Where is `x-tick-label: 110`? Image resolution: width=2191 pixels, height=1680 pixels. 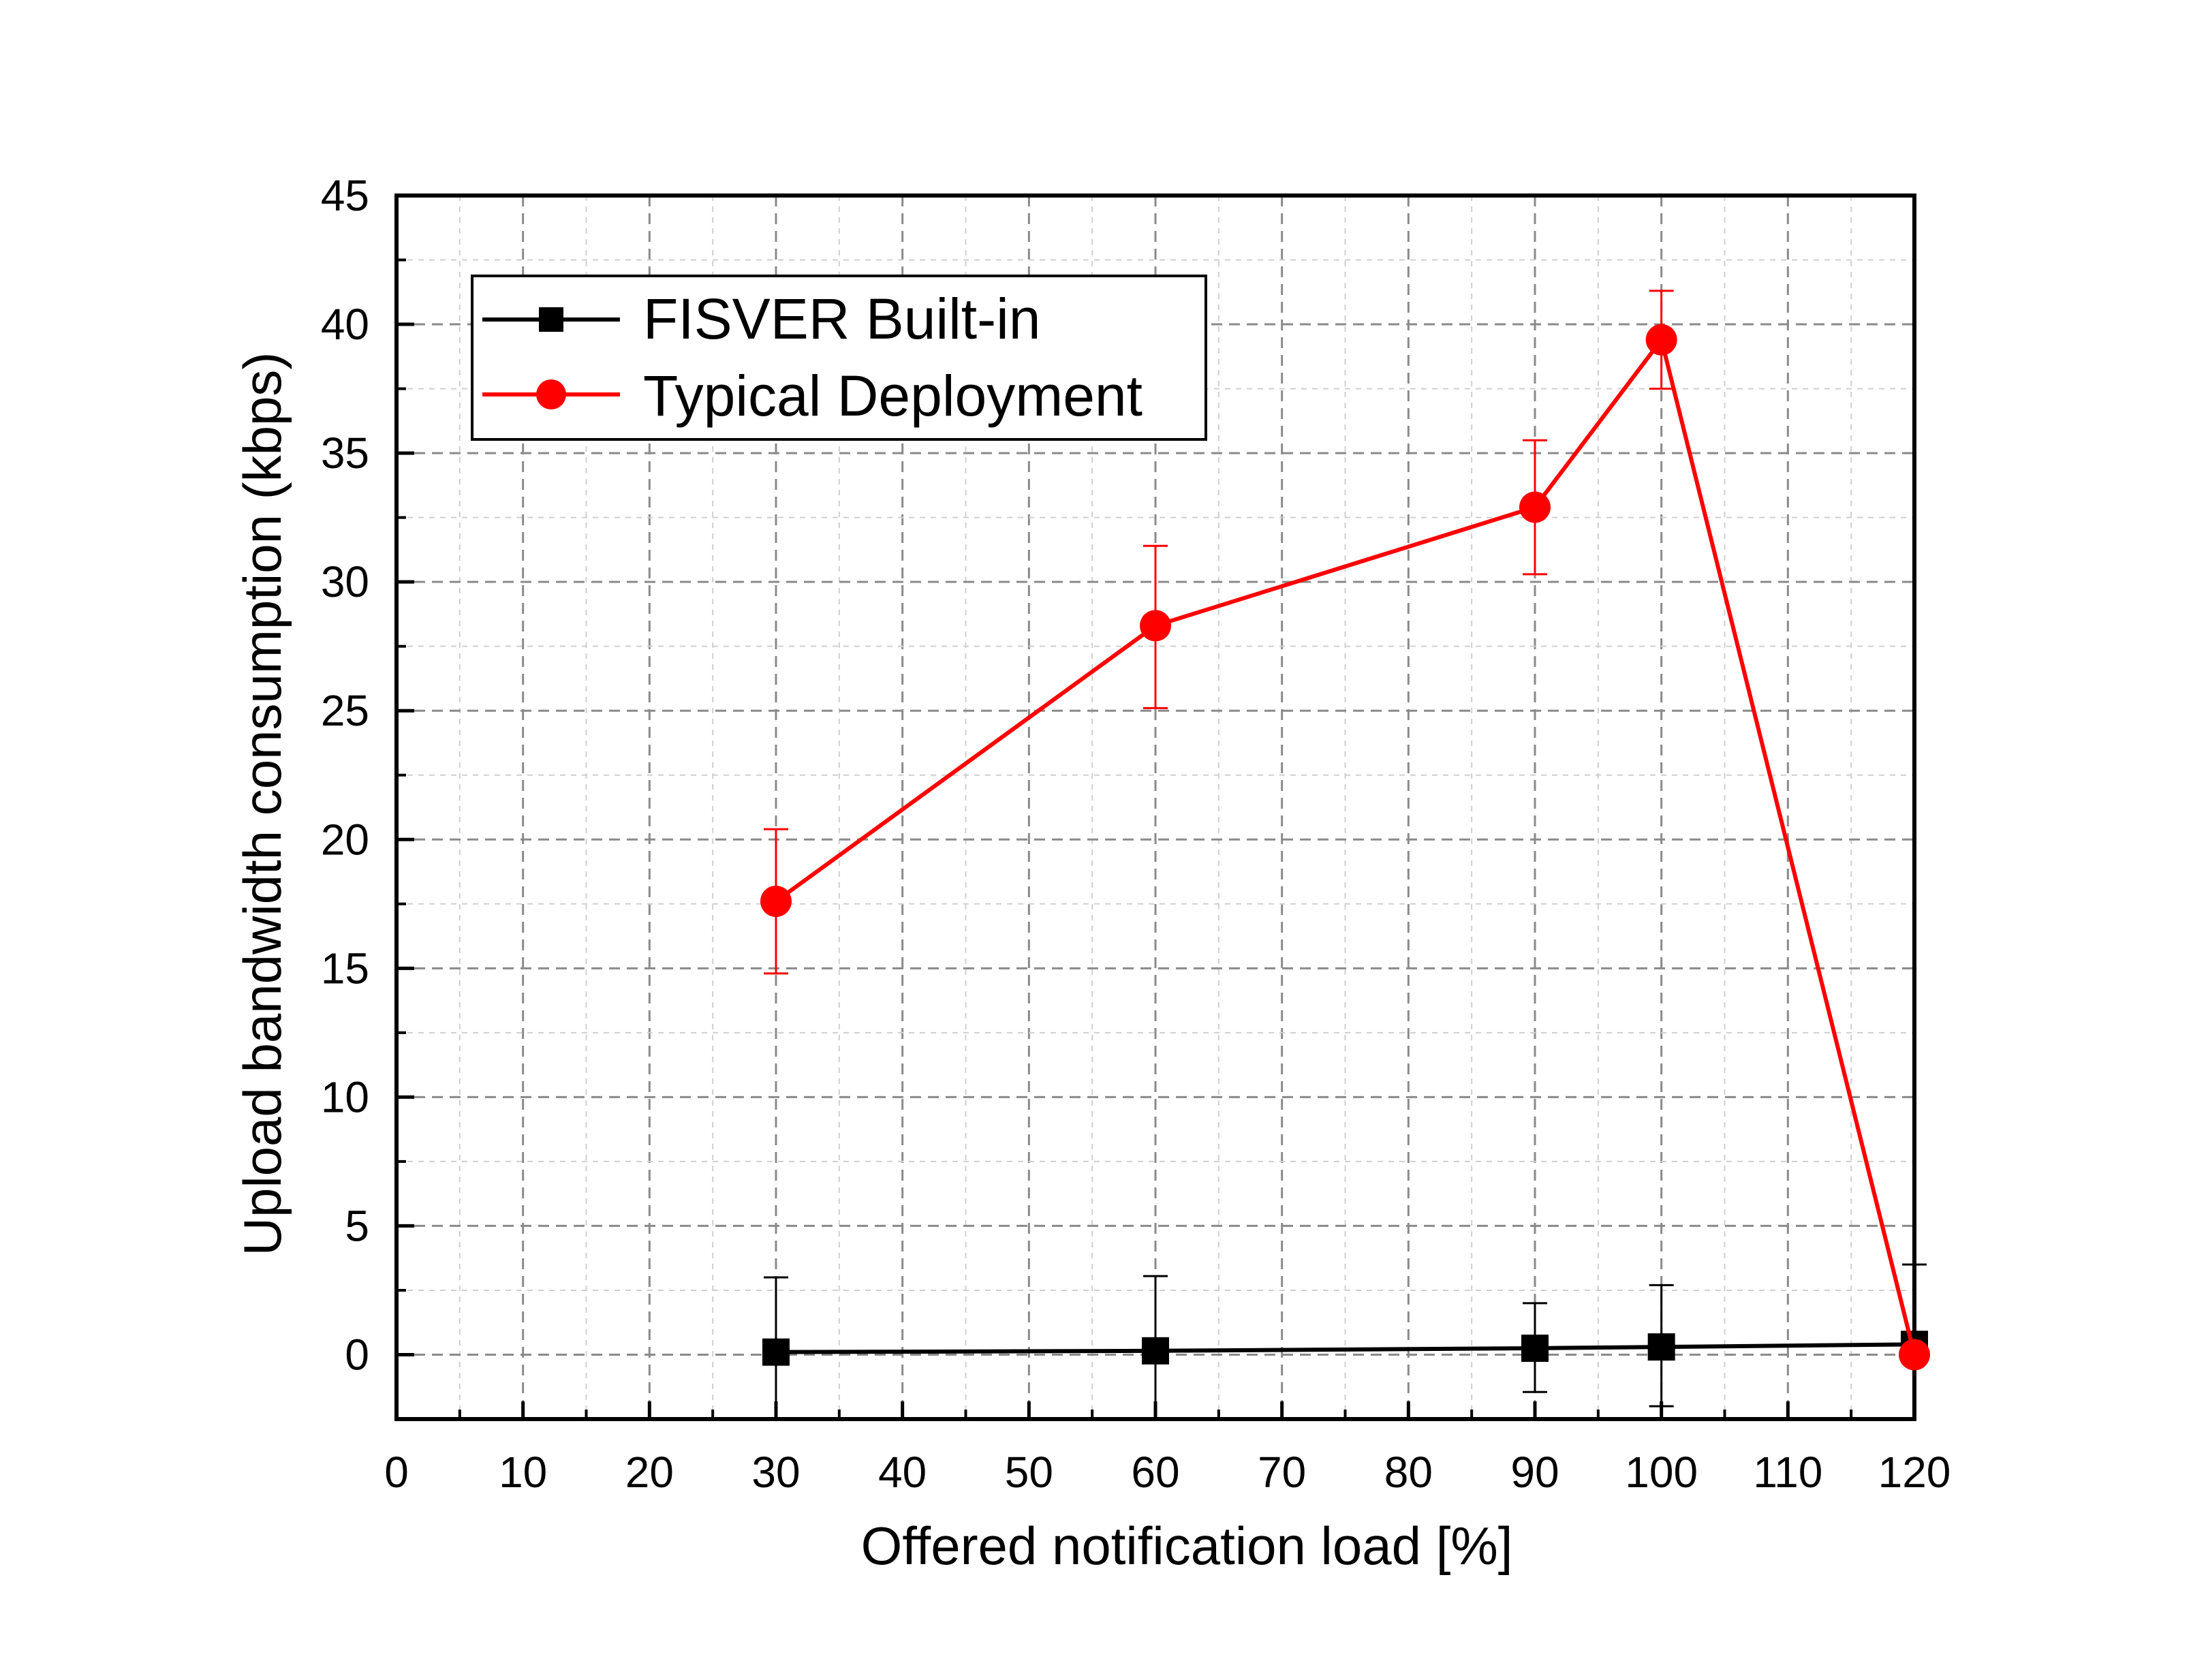
x-tick-label: 110 is located at coordinates (1787, 1472).